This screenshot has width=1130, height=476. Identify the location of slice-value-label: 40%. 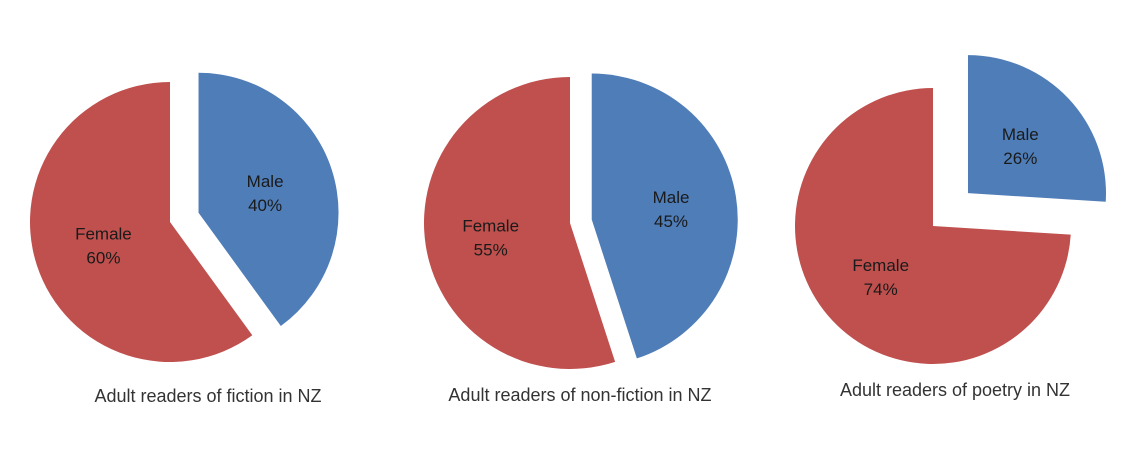
(265, 205).